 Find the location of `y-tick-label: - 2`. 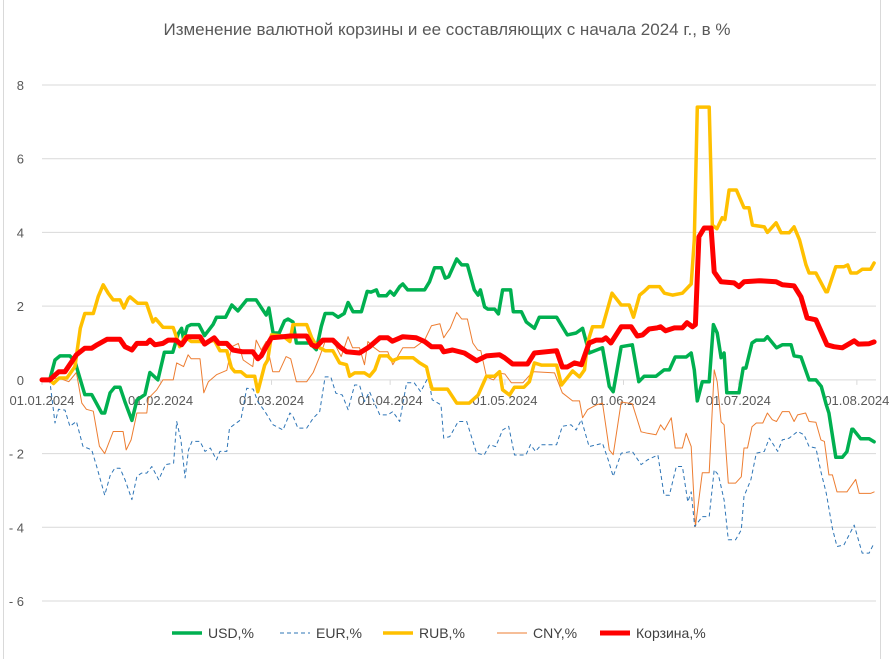

y-tick-label: - 2 is located at coordinates (16, 454).